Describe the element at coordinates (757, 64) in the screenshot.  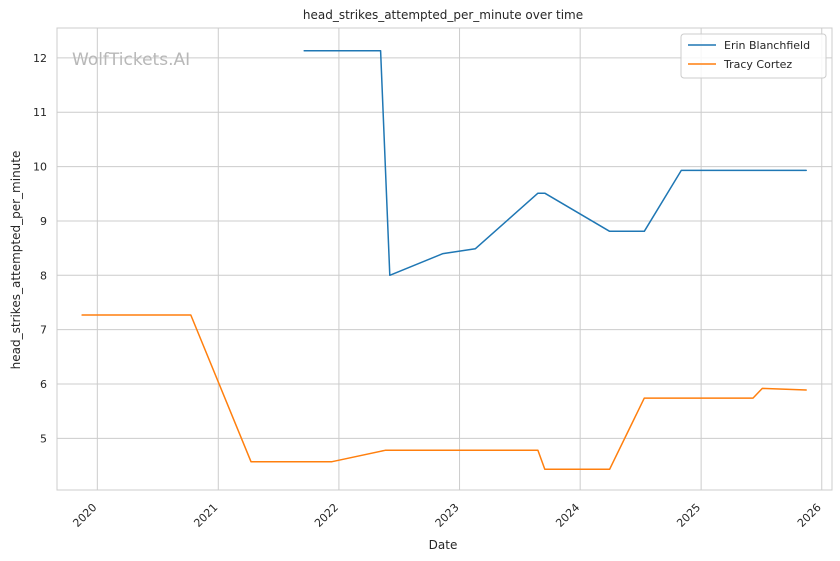
I see `legend-label: Tracy Cortez` at that location.